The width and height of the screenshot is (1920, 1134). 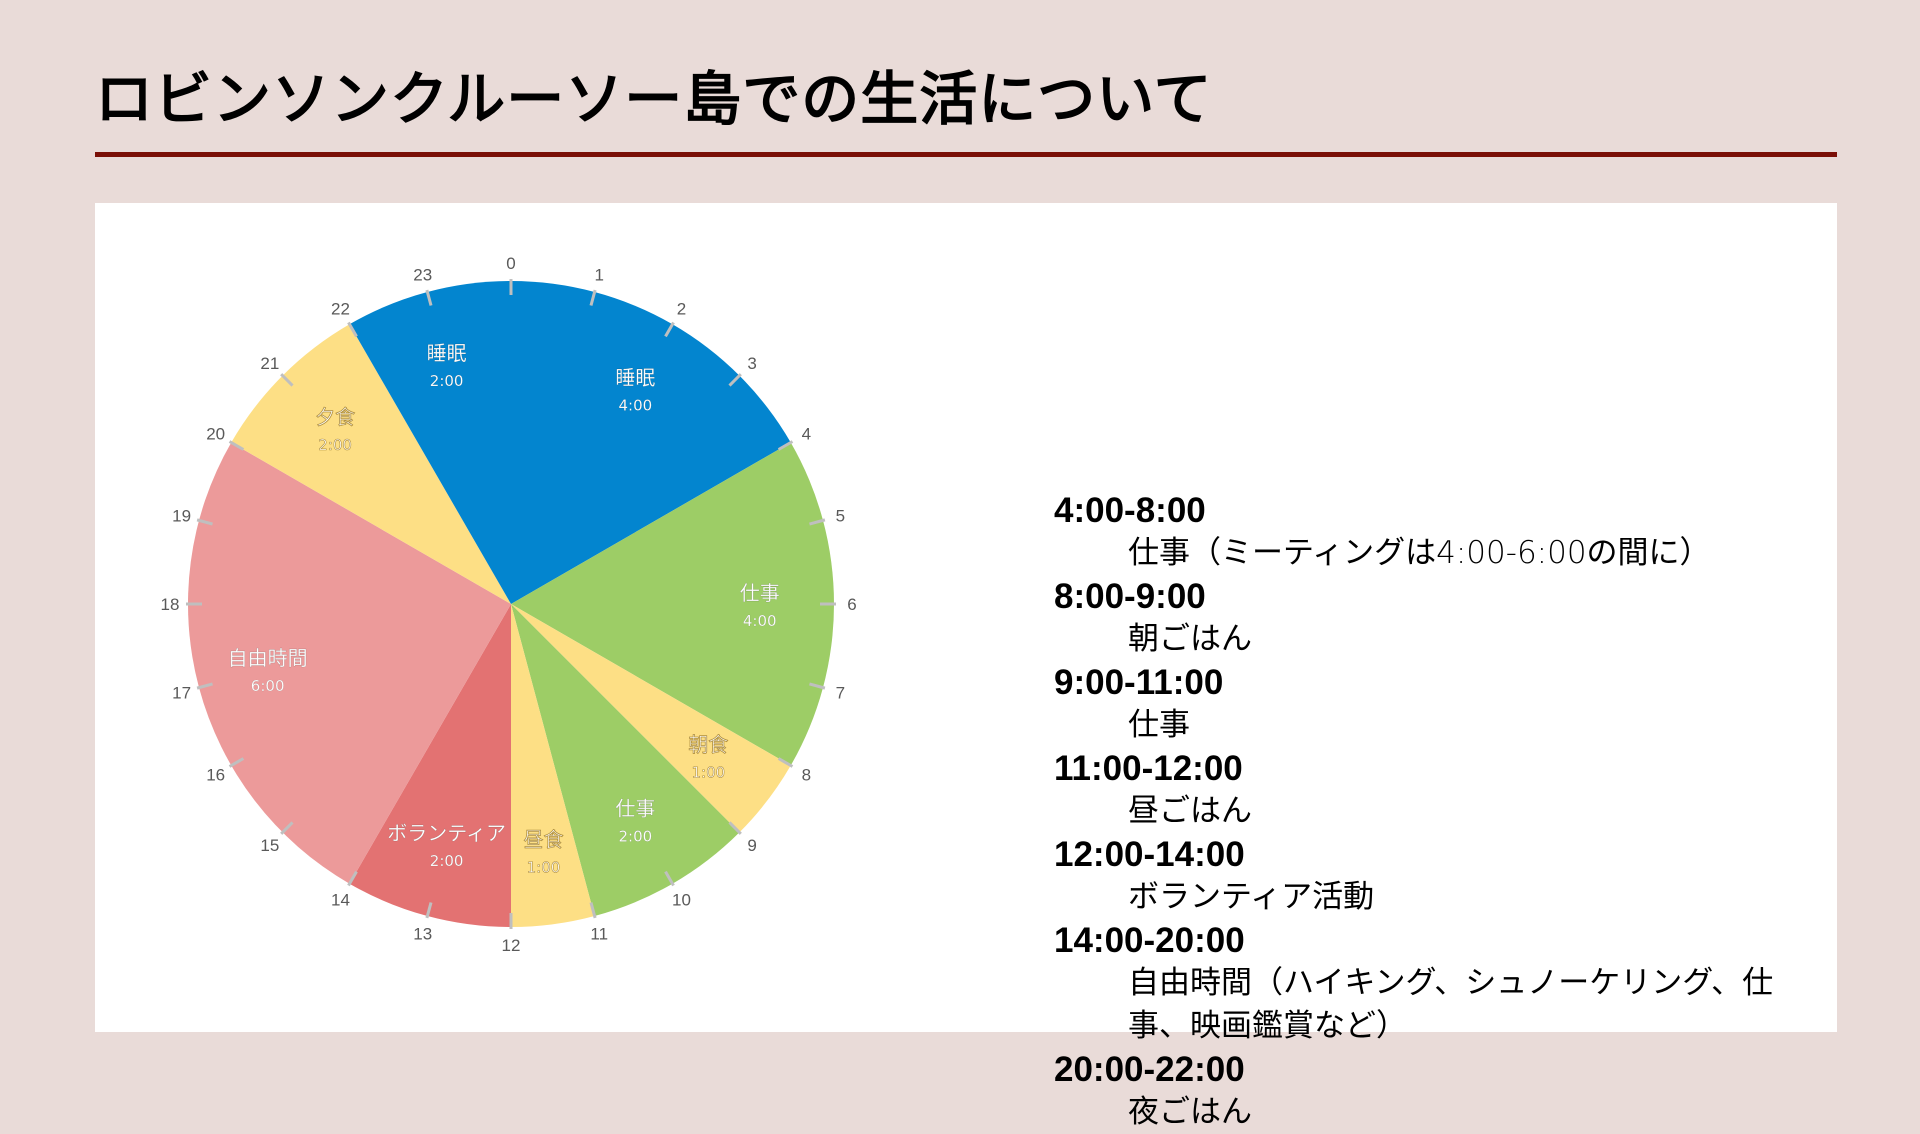 I want to click on hour-label: 8, so click(x=806, y=775).